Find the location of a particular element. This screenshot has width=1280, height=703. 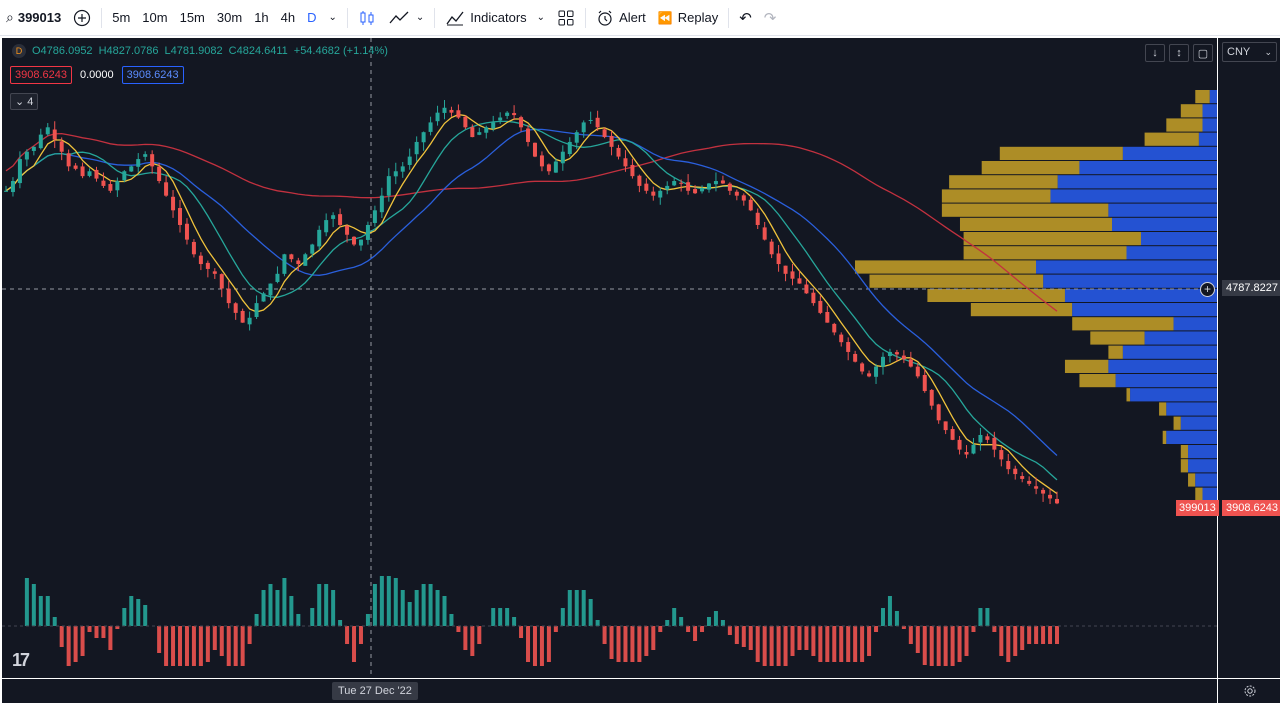

tradingview-logo: 17 is located at coordinates (21, 660).